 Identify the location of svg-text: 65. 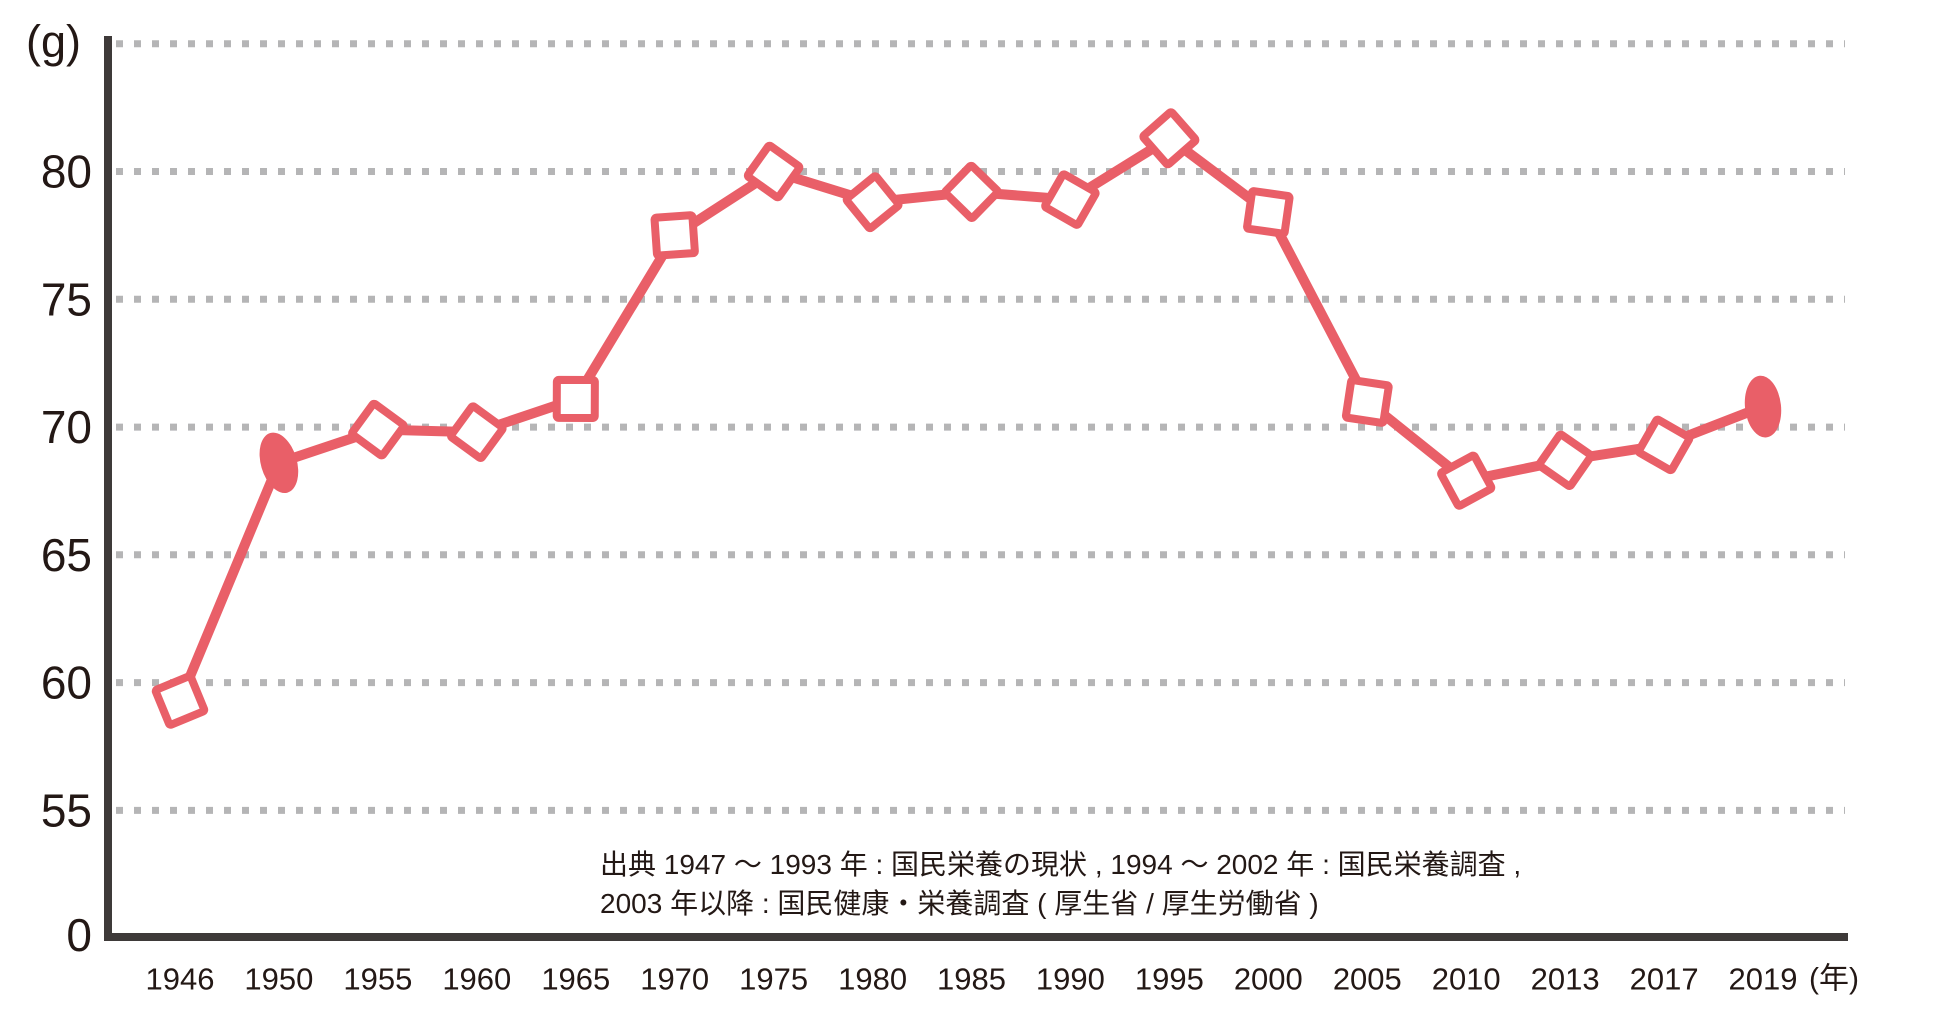
(66, 555).